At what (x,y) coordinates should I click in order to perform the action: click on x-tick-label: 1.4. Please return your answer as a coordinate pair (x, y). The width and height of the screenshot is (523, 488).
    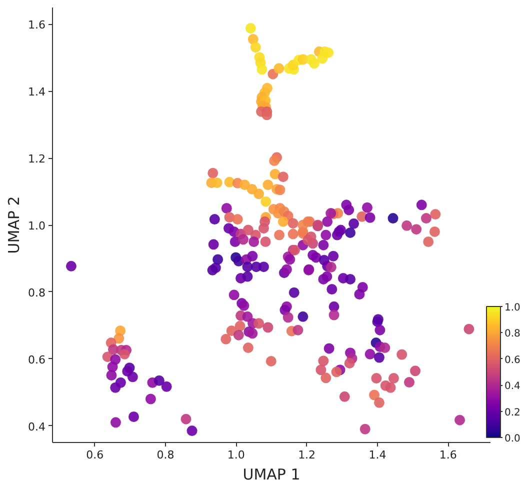
    Looking at the image, I should click on (377, 455).